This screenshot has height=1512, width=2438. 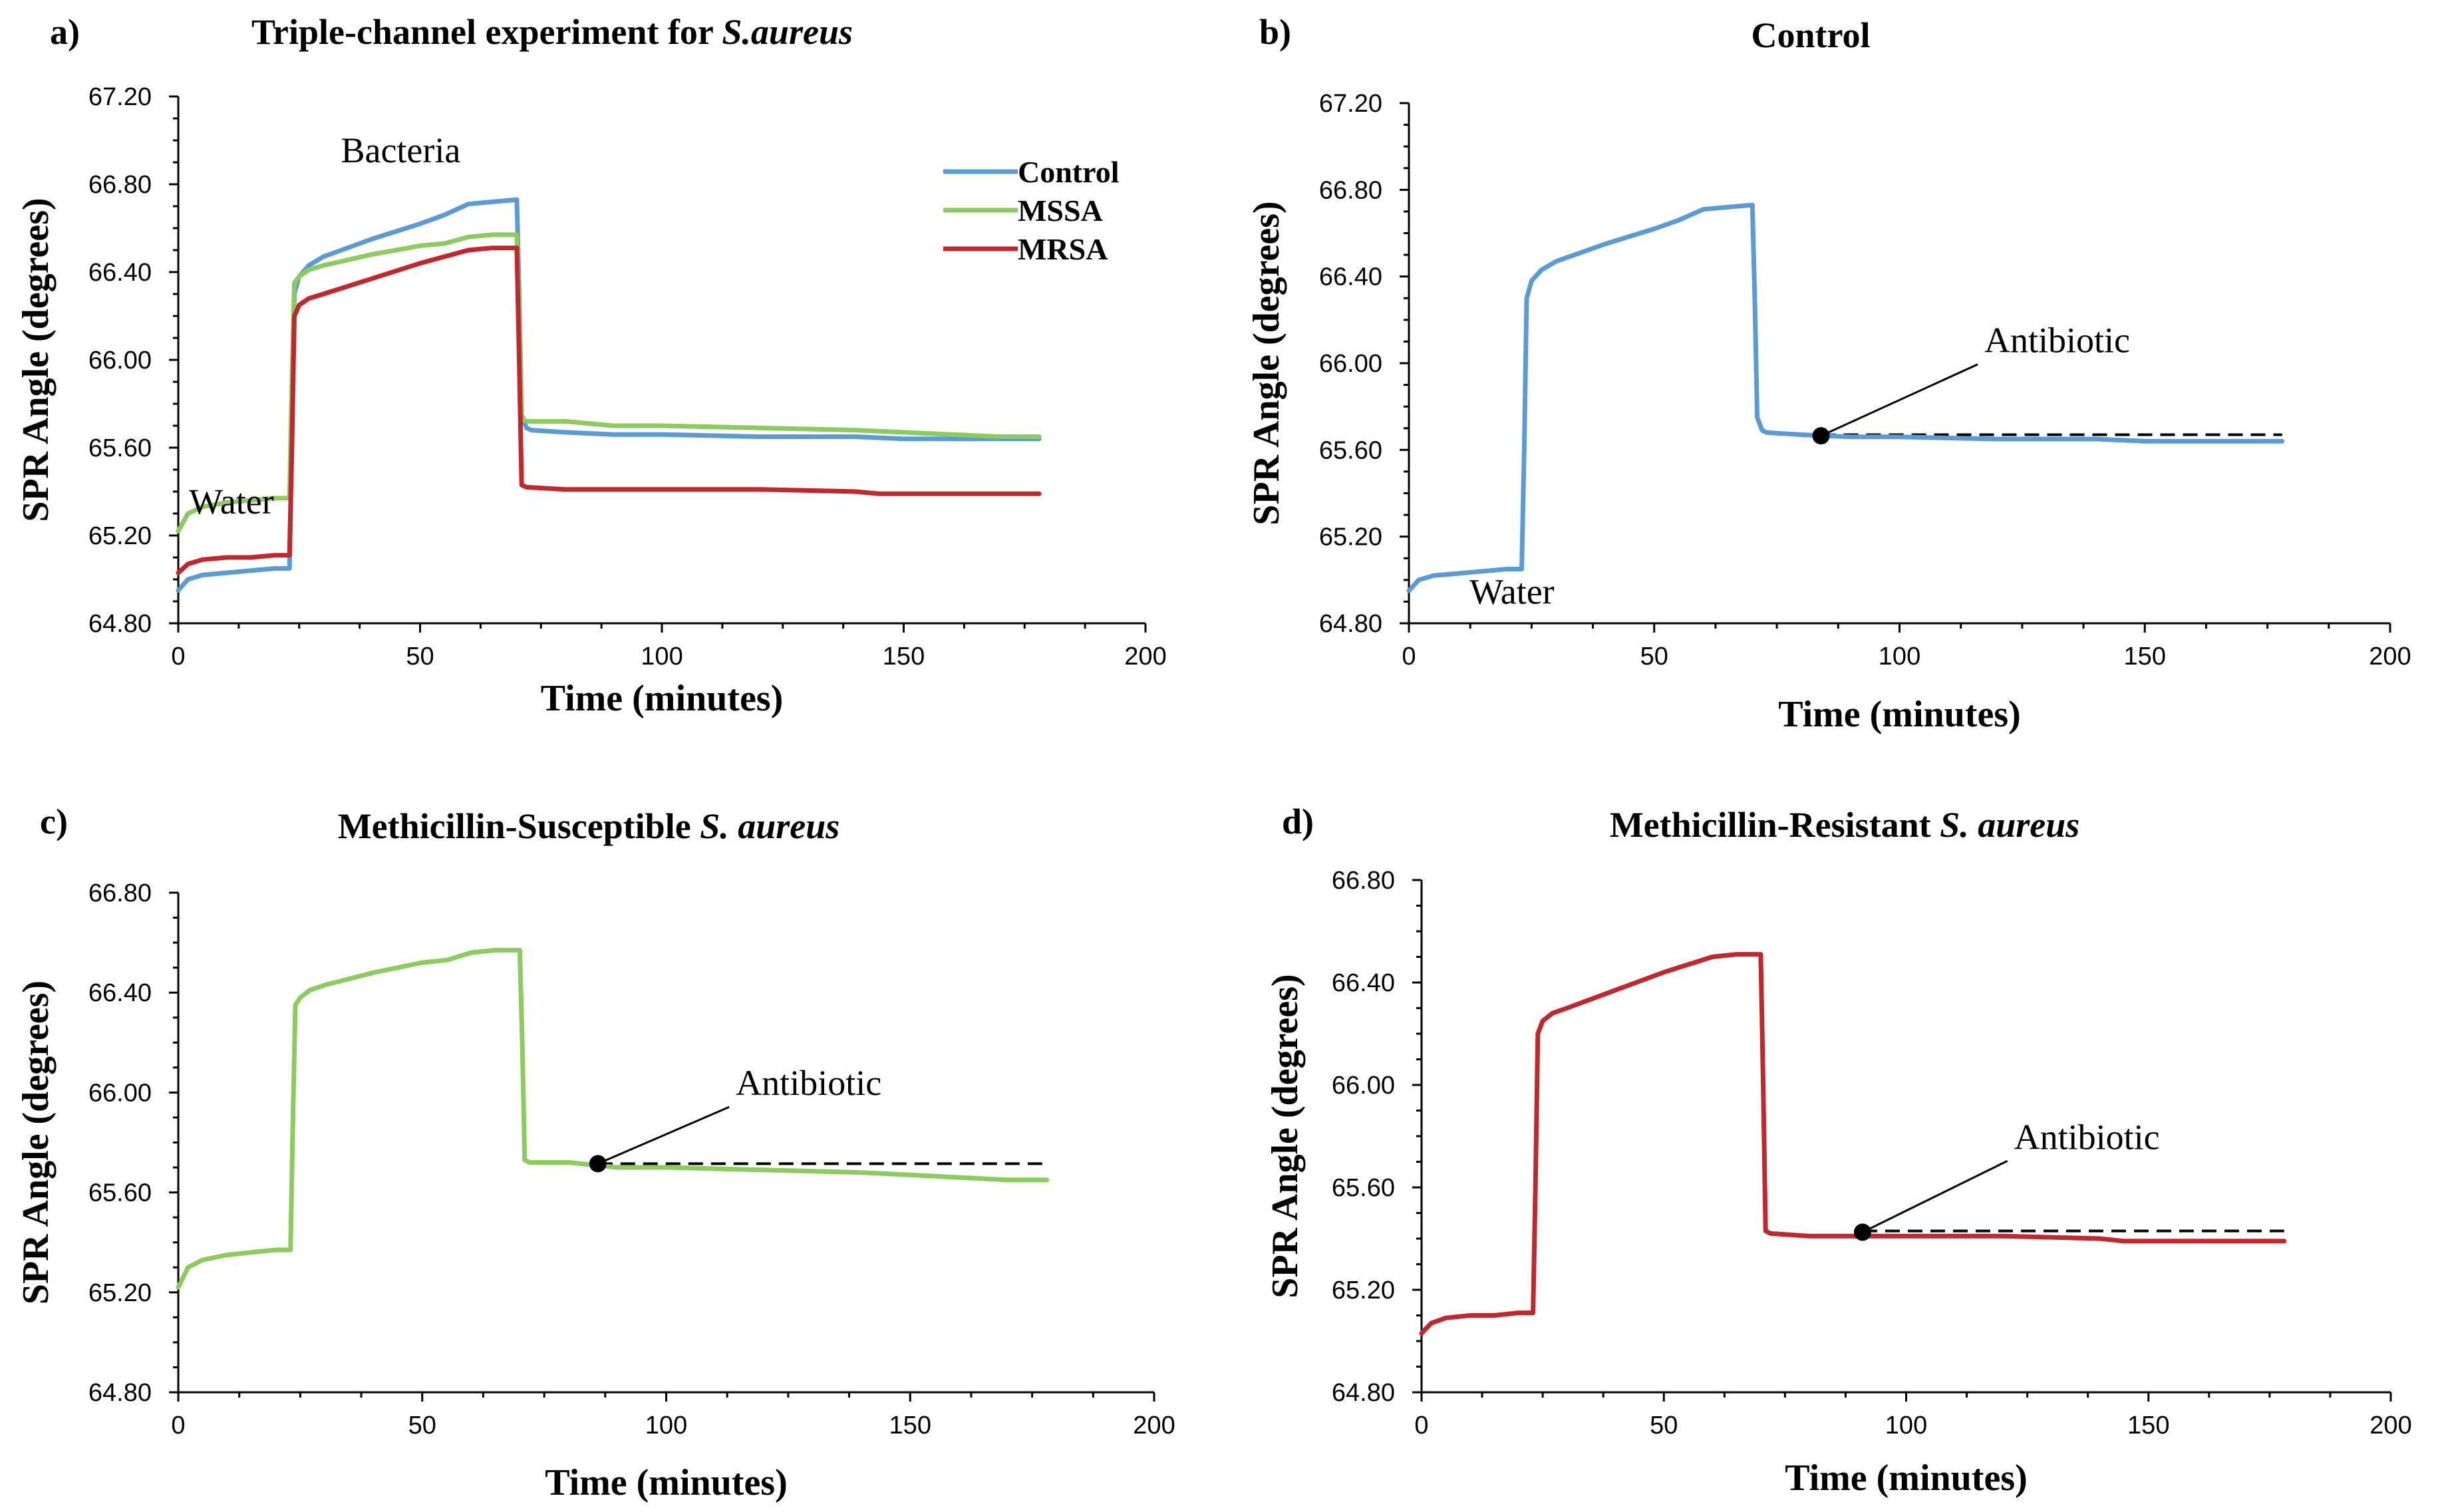 What do you see at coordinates (1298, 821) in the screenshot?
I see `panel-label: d)` at bounding box center [1298, 821].